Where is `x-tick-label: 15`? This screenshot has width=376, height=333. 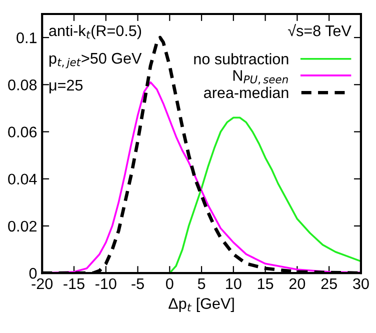 x-tick-label: 15 is located at coordinates (266, 284).